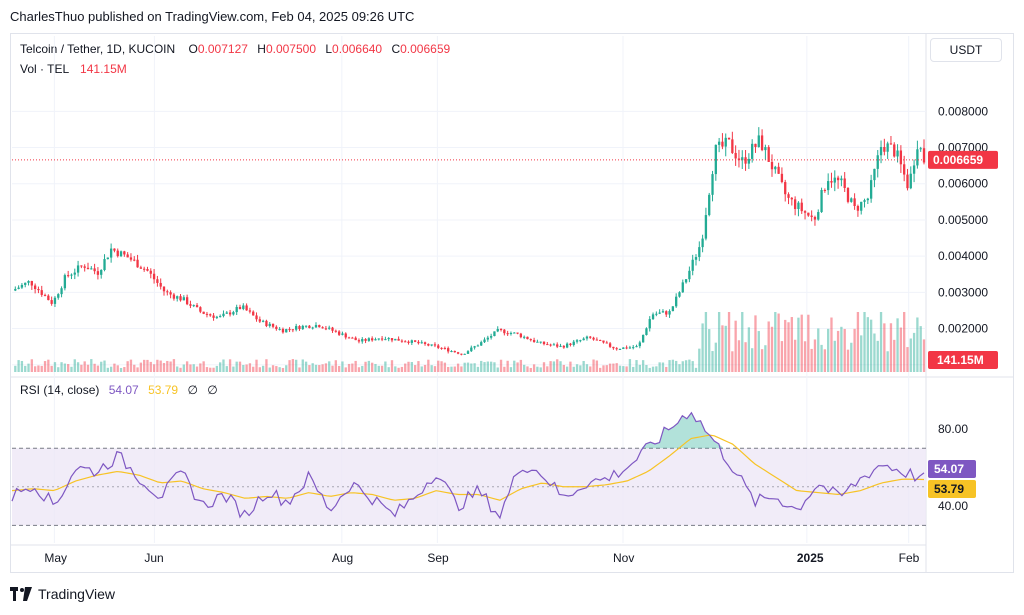  Describe the element at coordinates (963, 256) in the screenshot. I see `price-tick-label: 0.004000` at that location.